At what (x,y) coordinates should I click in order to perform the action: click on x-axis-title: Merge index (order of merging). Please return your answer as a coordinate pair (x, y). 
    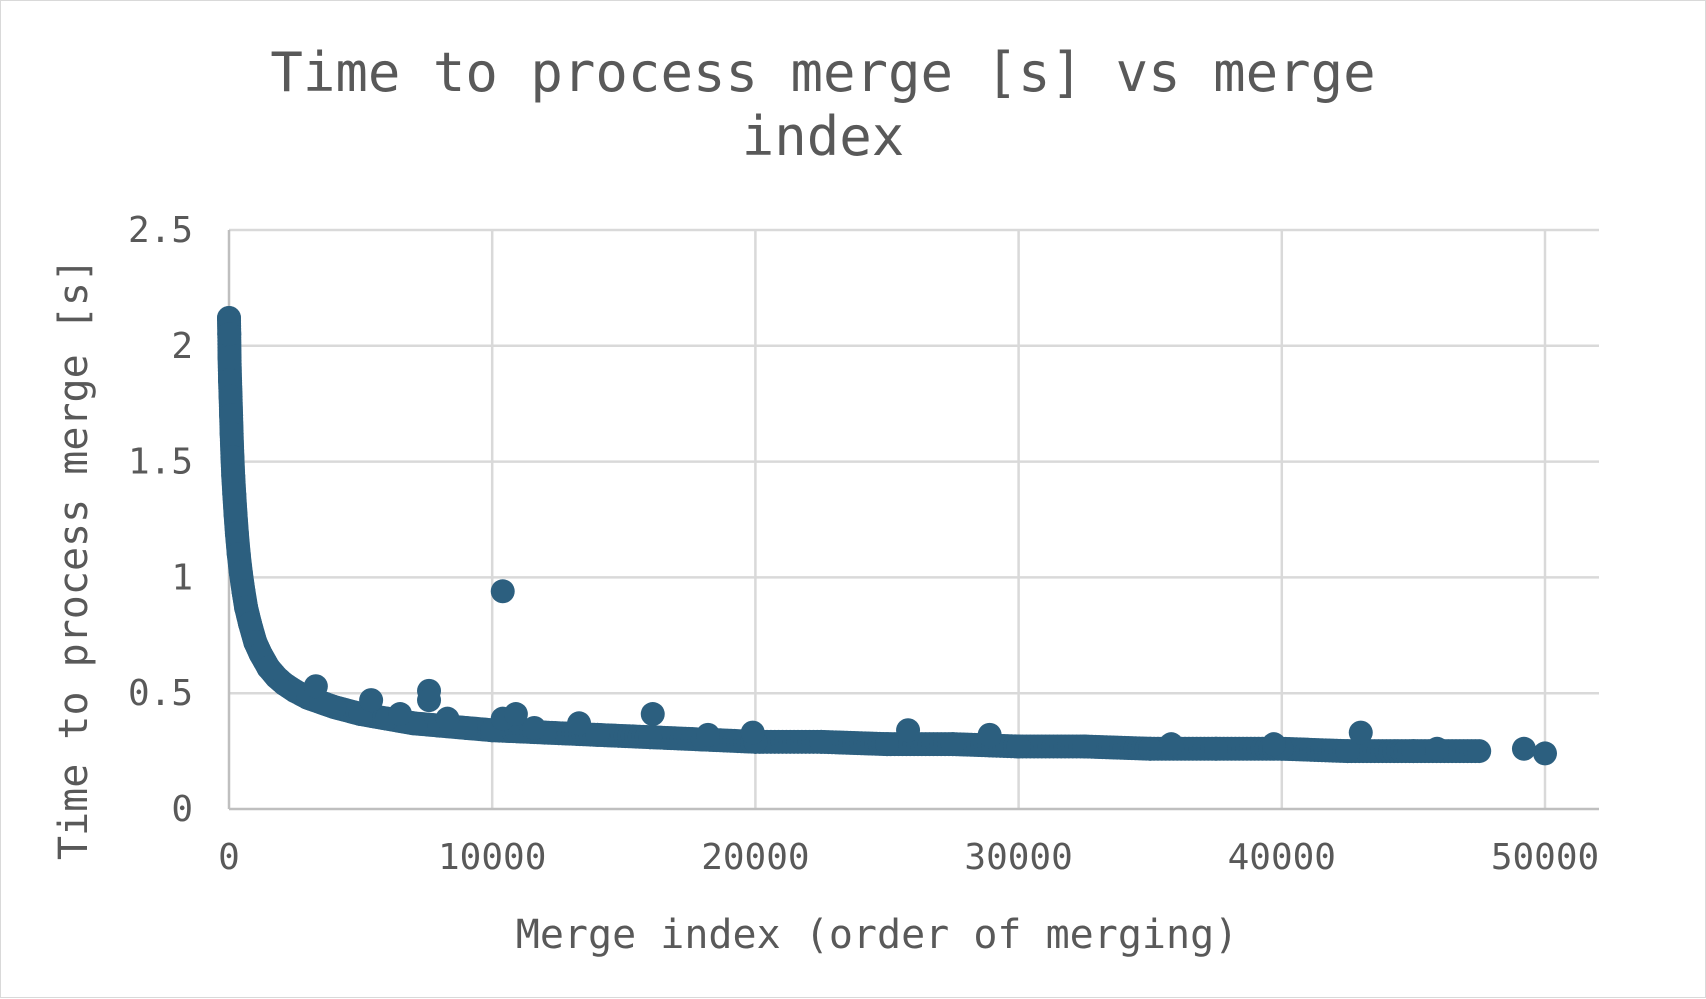
    Looking at the image, I should click on (877, 935).